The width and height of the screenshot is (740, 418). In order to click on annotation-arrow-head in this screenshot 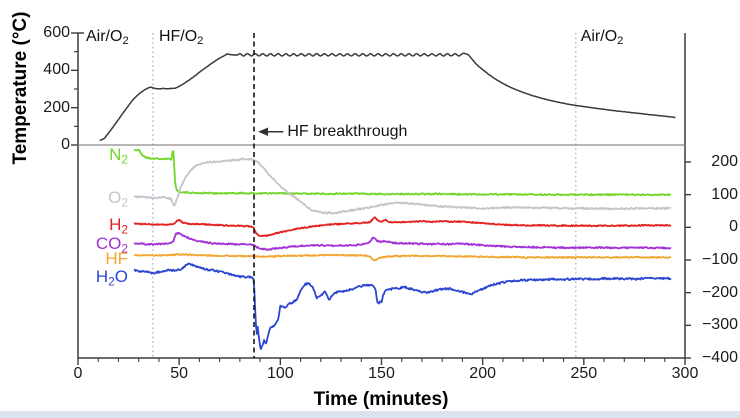, I will do `click(263, 131)`.